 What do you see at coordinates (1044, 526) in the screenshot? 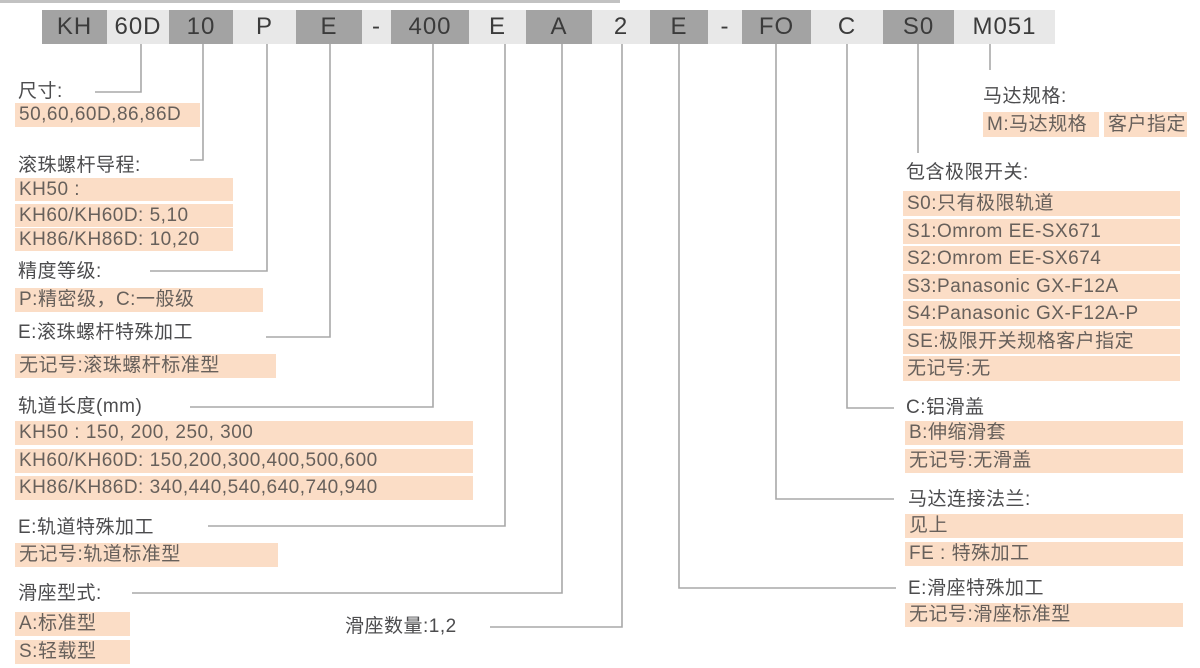
I see `flange-row-see-above: 见上` at bounding box center [1044, 526].